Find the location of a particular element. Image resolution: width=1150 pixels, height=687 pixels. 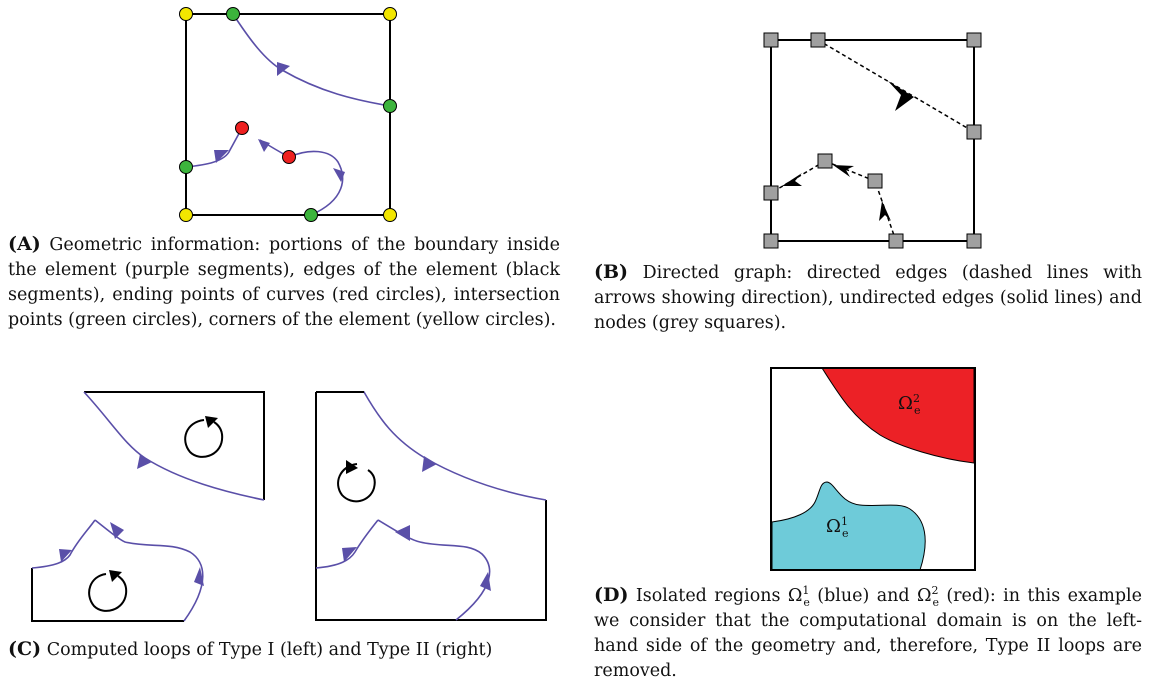

omega-2-inline: Ω2e is located at coordinates (927, 596).